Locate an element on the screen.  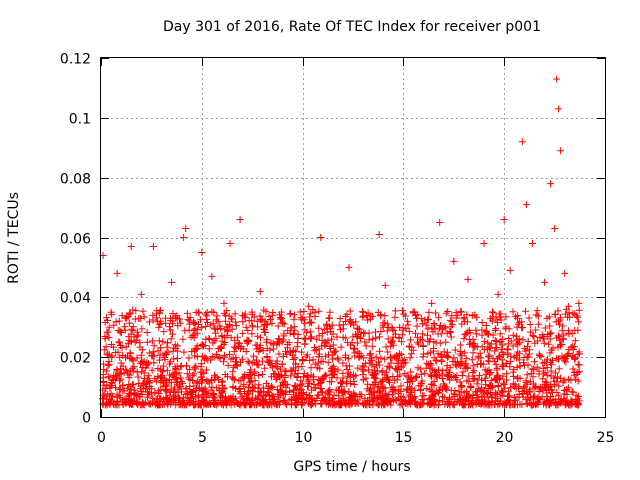
y-tick-label: 0.02 is located at coordinates (75, 359).